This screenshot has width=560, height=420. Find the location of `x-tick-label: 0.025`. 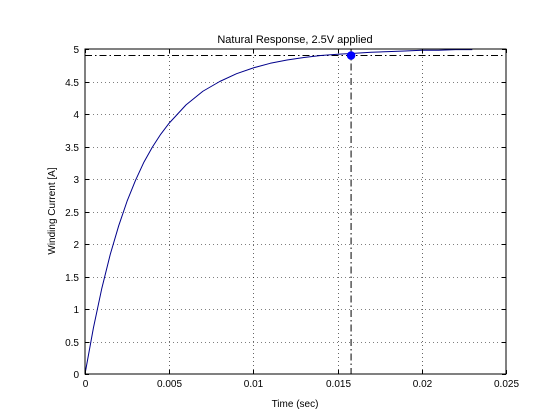

x-tick-label: 0.025 is located at coordinates (506, 384).